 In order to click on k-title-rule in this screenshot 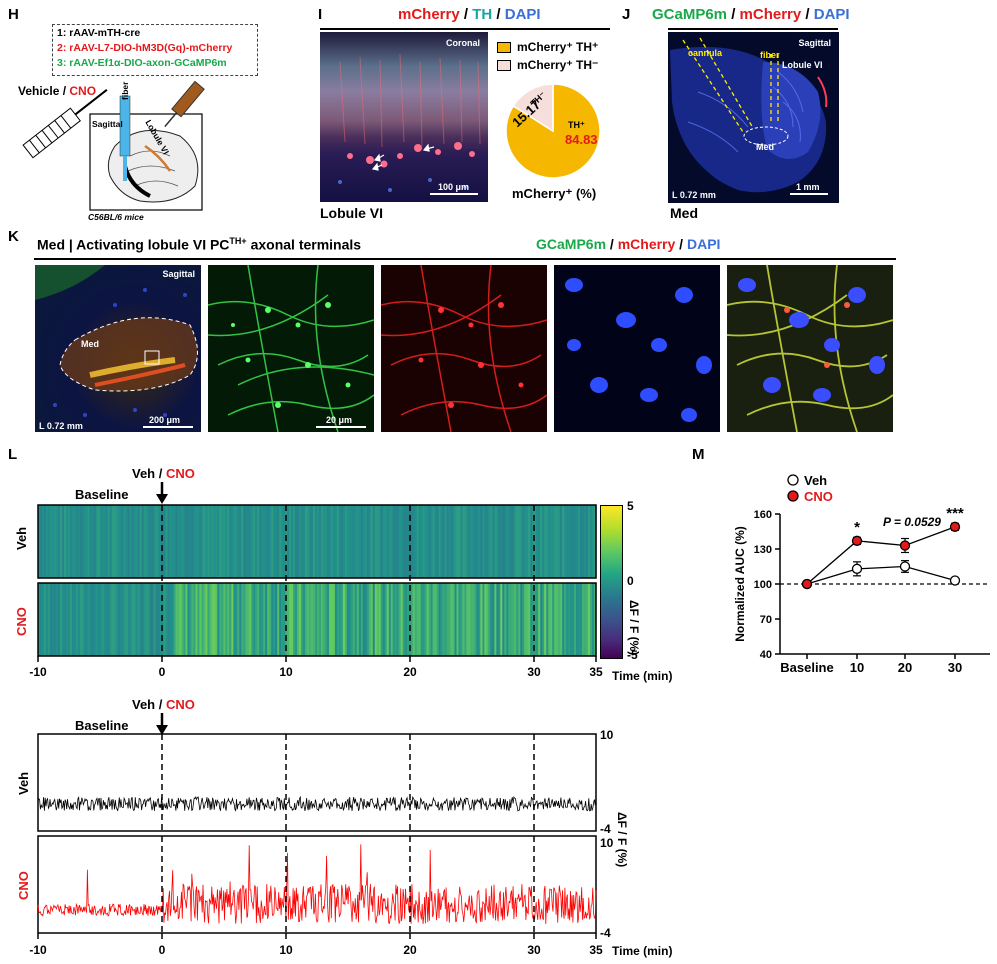, I will do `click(465, 259)`.